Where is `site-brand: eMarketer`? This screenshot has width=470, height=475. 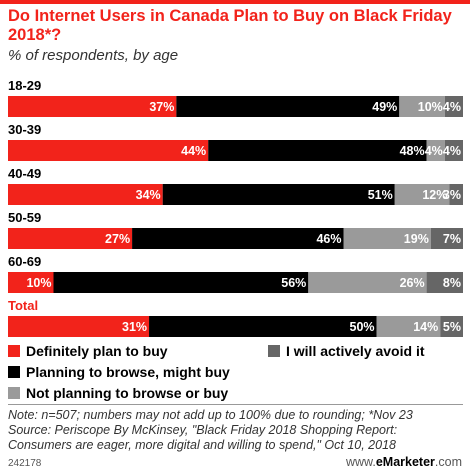 site-brand: eMarketer is located at coordinates (405, 462).